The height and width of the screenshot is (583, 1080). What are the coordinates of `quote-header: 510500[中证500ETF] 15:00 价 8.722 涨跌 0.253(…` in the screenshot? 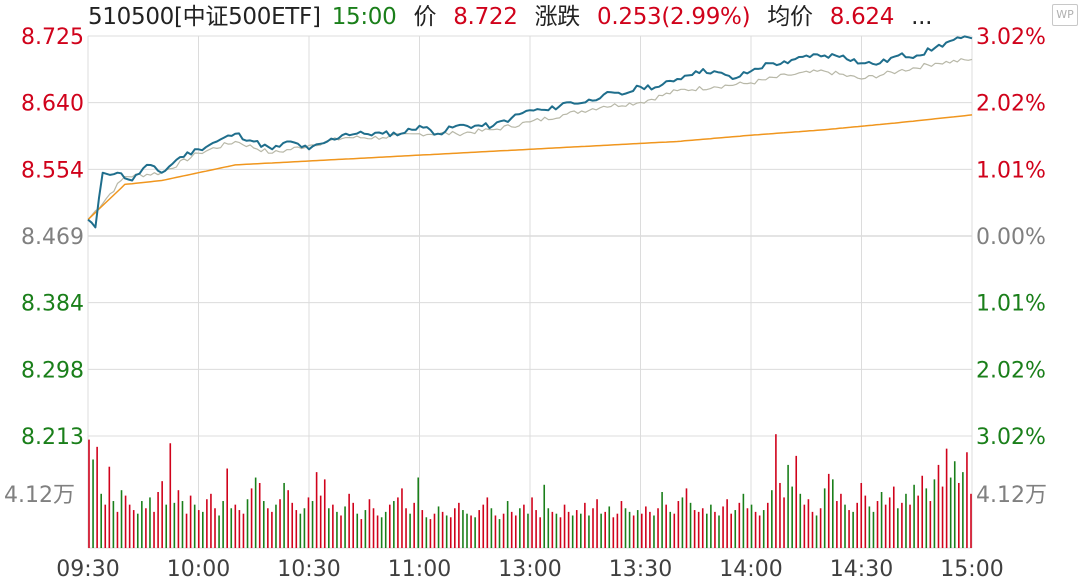 It's located at (510, 17).